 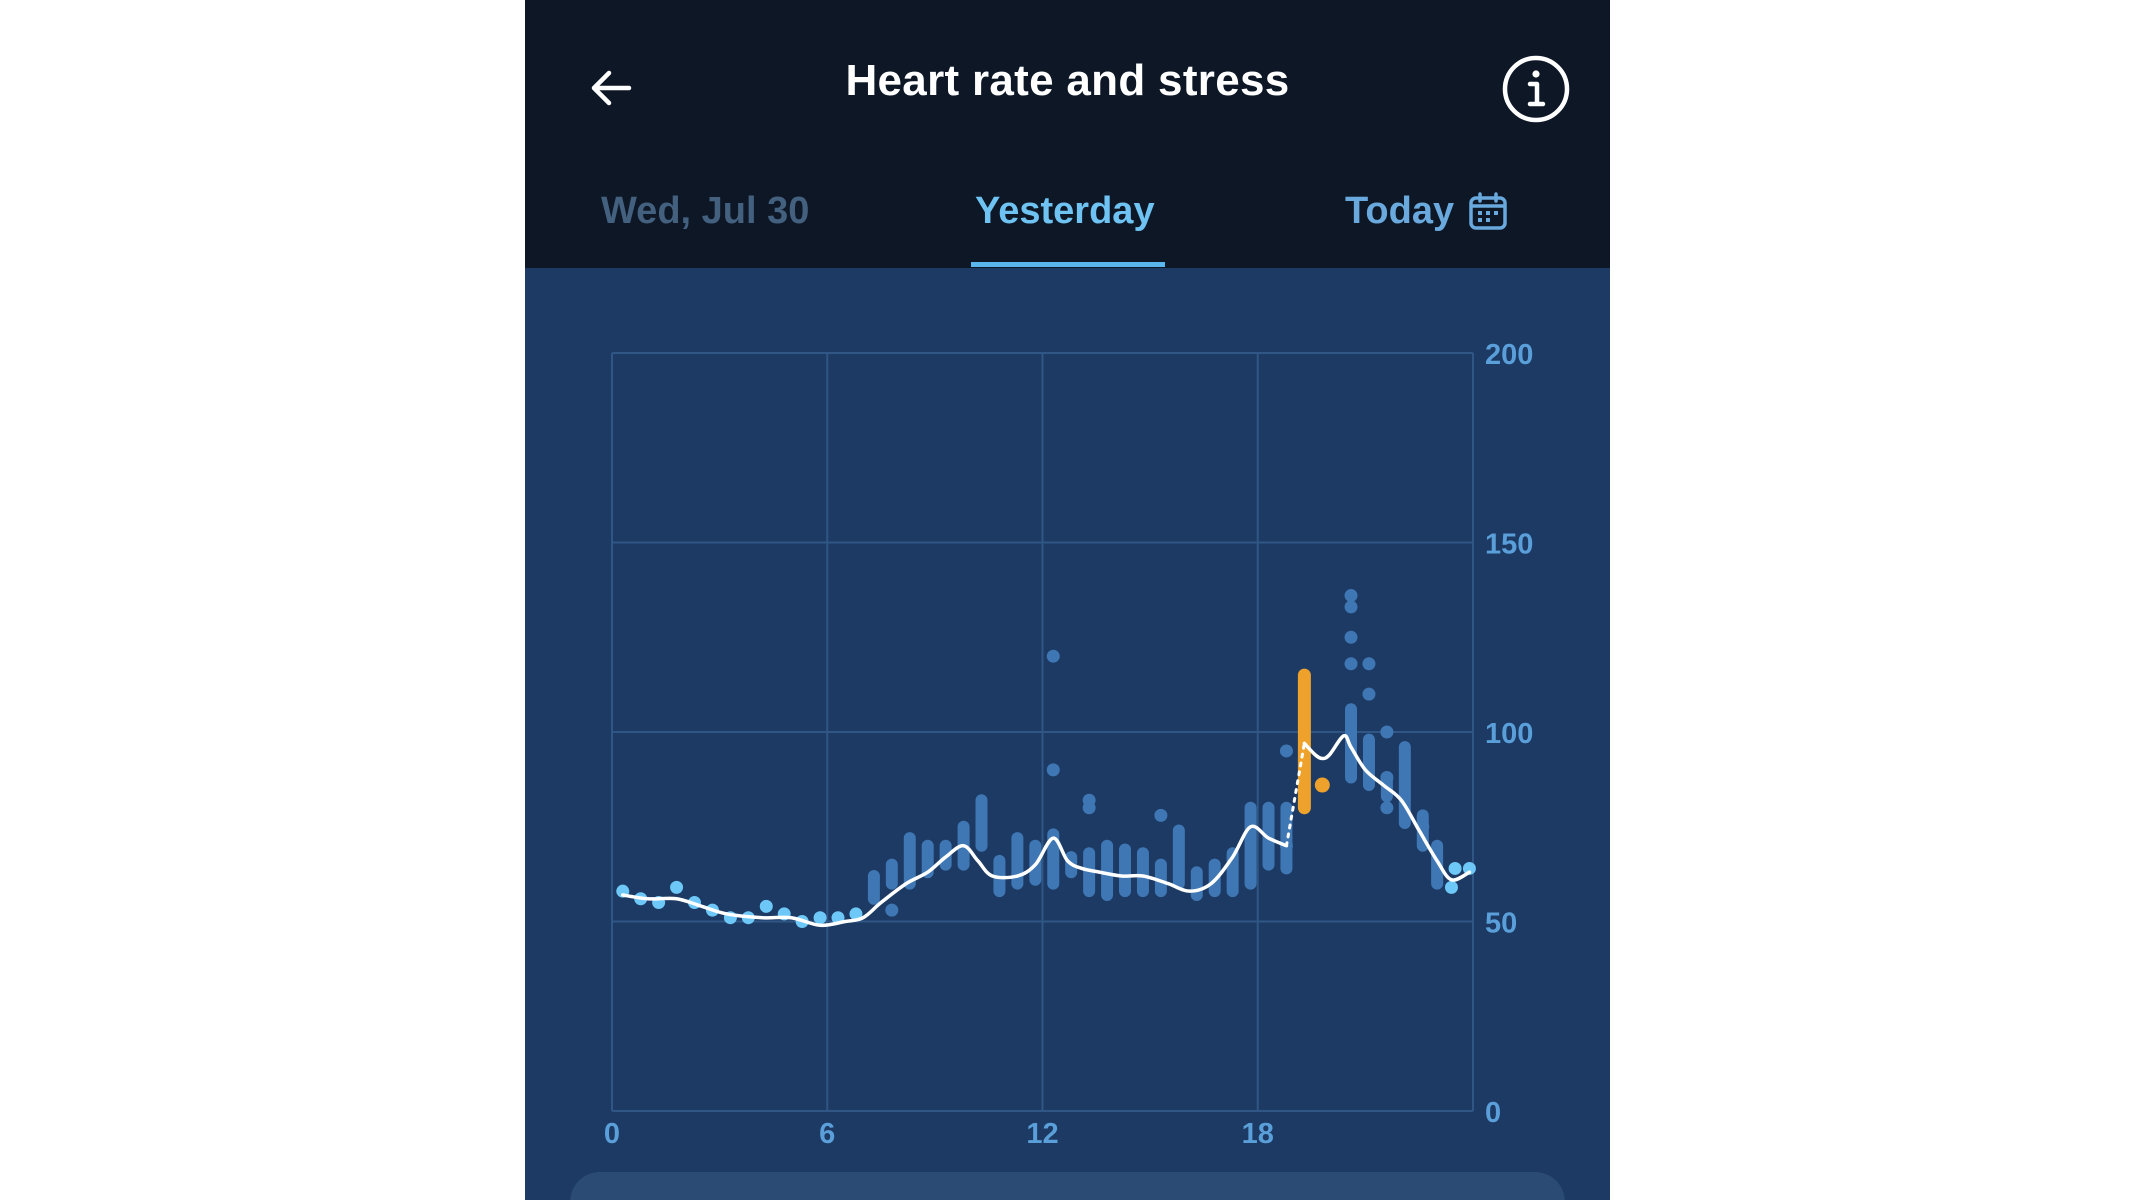 What do you see at coordinates (827, 1134) in the screenshot?
I see `x-tick-label: 6` at bounding box center [827, 1134].